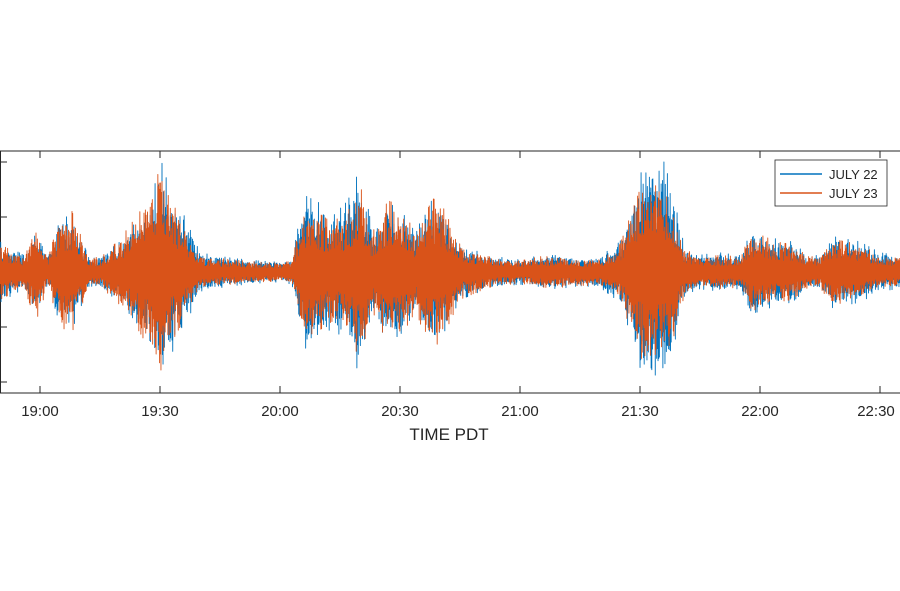  What do you see at coordinates (280, 411) in the screenshot?
I see `x-tick-label: 20:00` at bounding box center [280, 411].